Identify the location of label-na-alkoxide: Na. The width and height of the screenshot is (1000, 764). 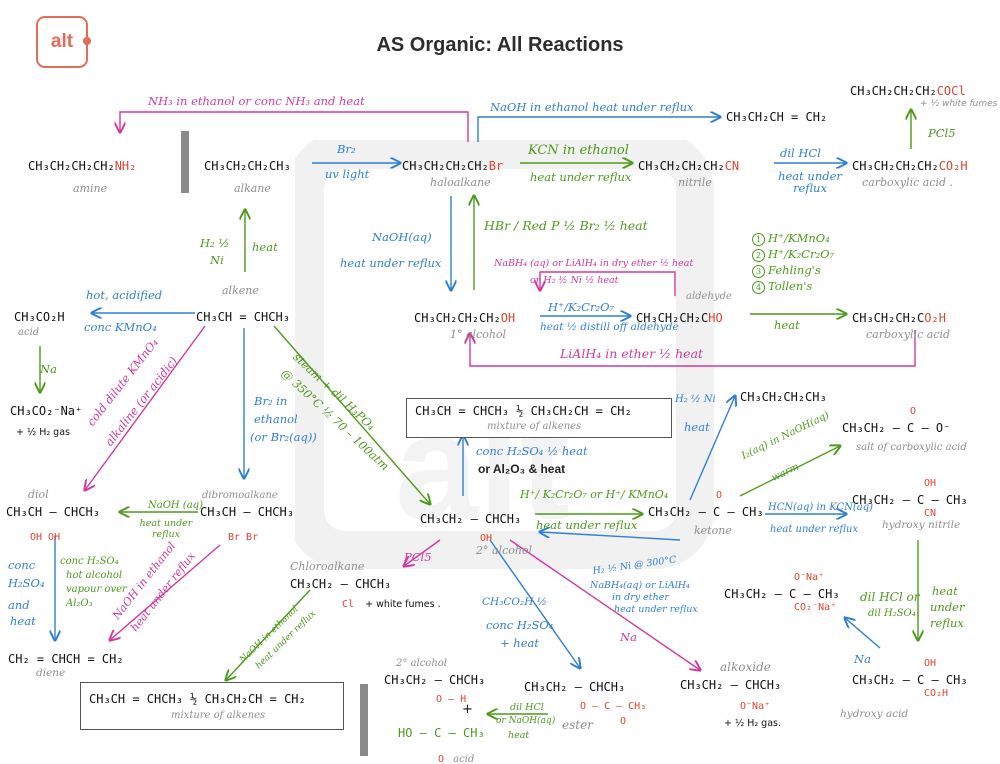
(628, 637).